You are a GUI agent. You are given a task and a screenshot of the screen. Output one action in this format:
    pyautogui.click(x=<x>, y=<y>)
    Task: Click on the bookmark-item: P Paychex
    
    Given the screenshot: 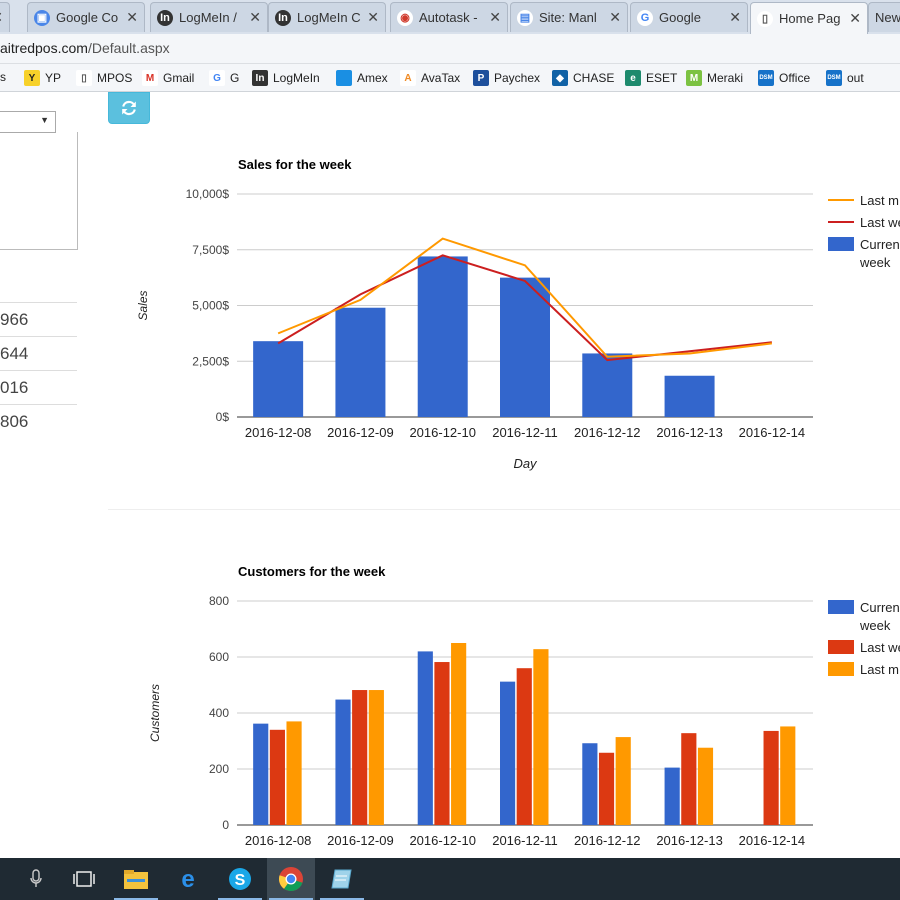 What is the action you would take?
    pyautogui.click(x=506, y=78)
    